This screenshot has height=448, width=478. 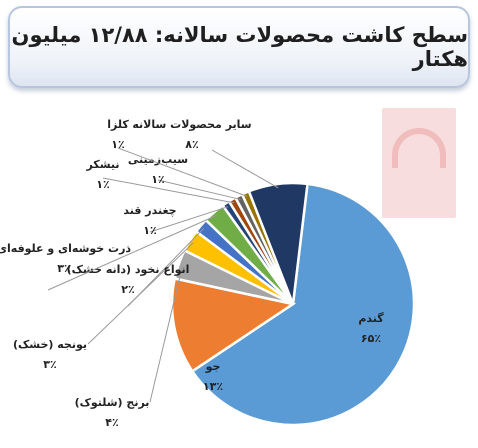 I want to click on slice-value-label: ۲٪, so click(x=127, y=289).